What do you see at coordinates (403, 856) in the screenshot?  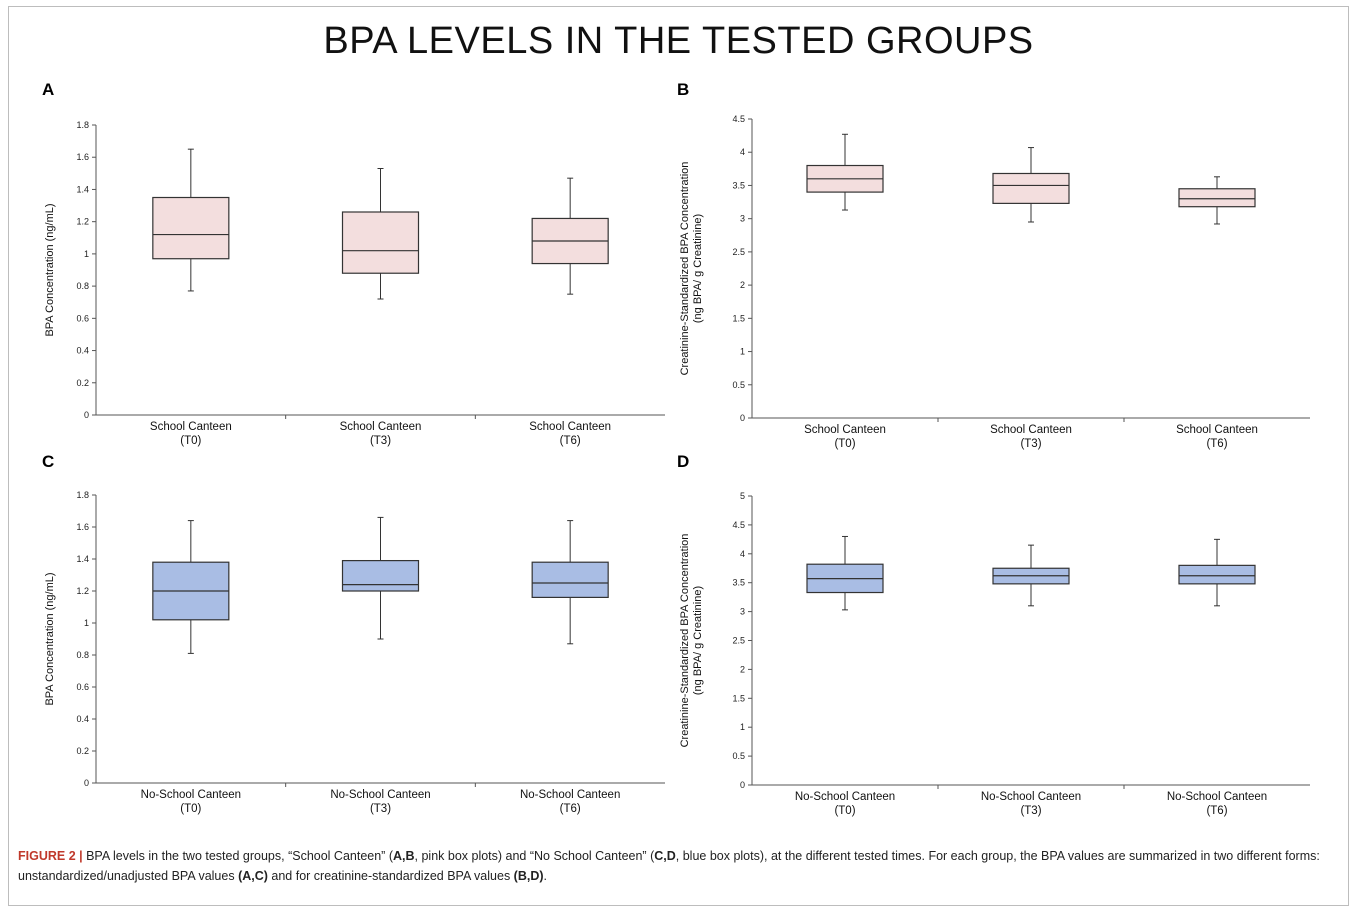 I see `caption-bold-1: A,B` at bounding box center [403, 856].